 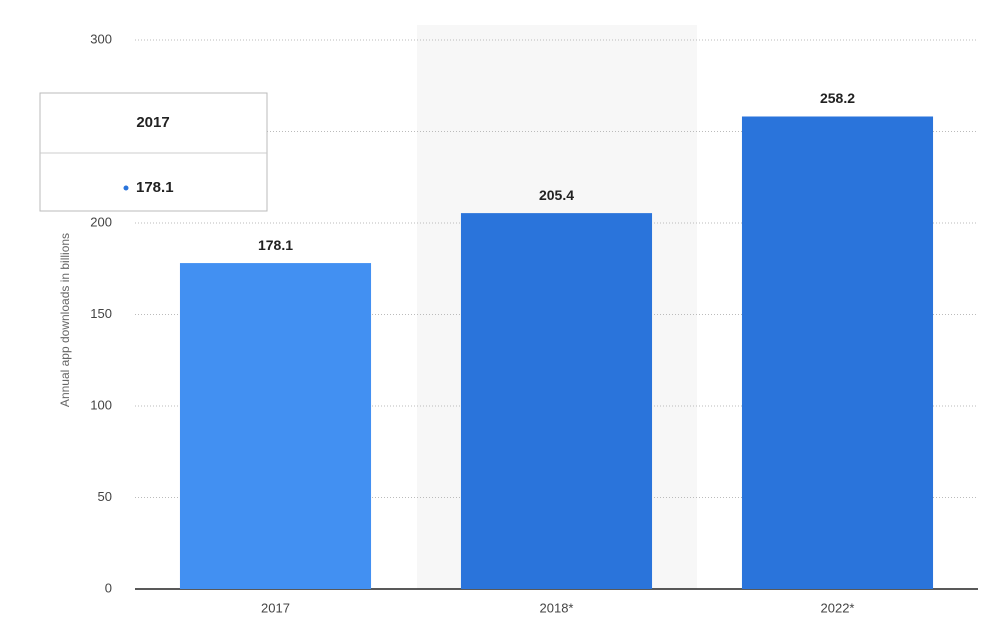 I want to click on value-label: 205.4, so click(x=556, y=195).